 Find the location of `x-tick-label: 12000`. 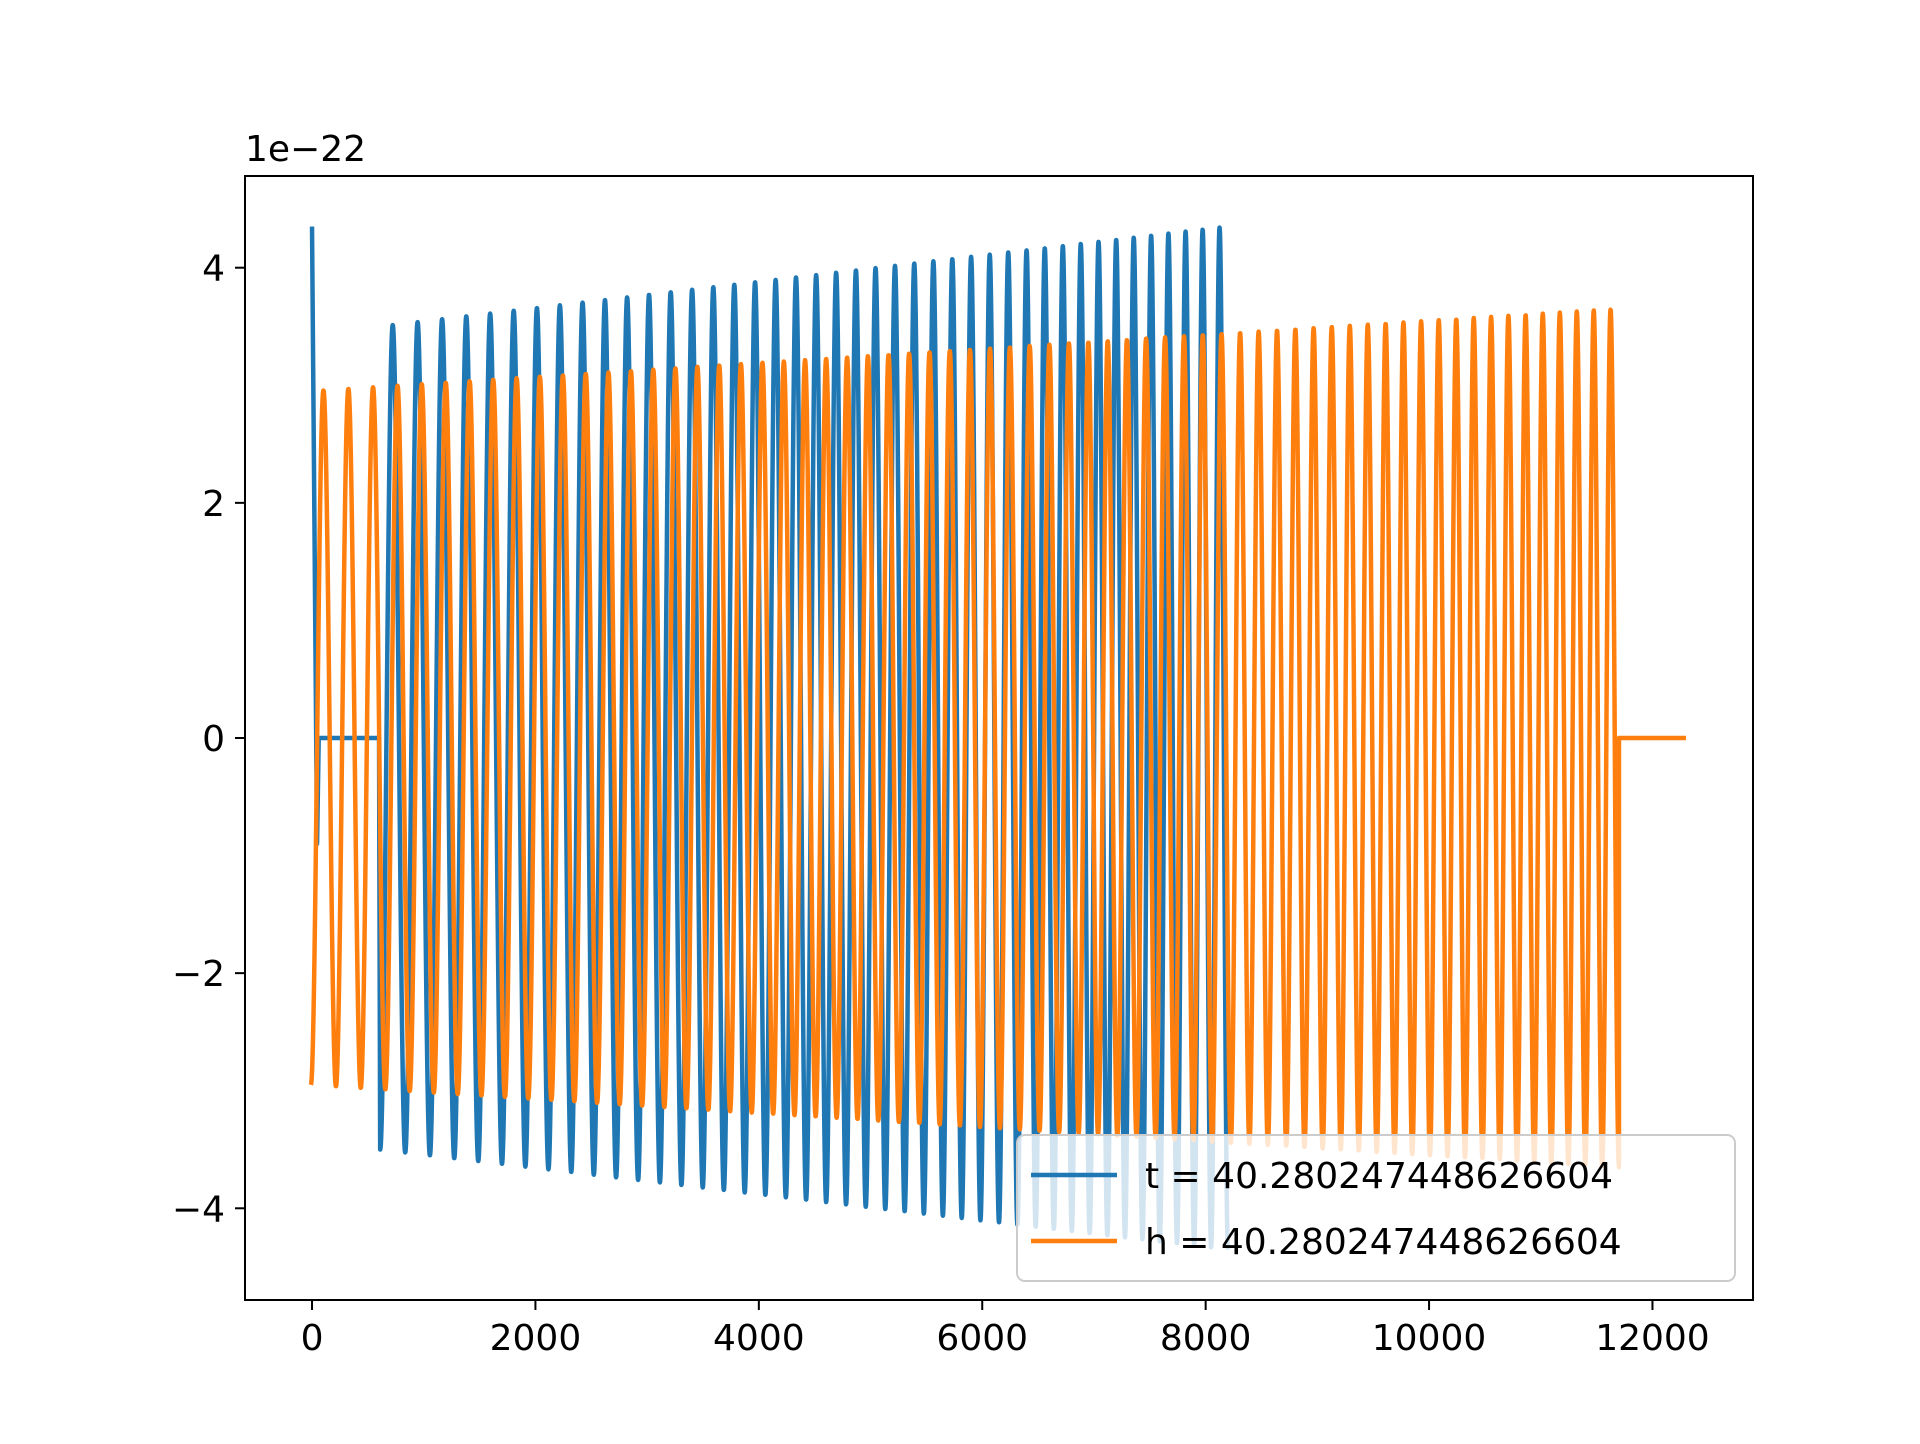

x-tick-label: 12000 is located at coordinates (1652, 1338).